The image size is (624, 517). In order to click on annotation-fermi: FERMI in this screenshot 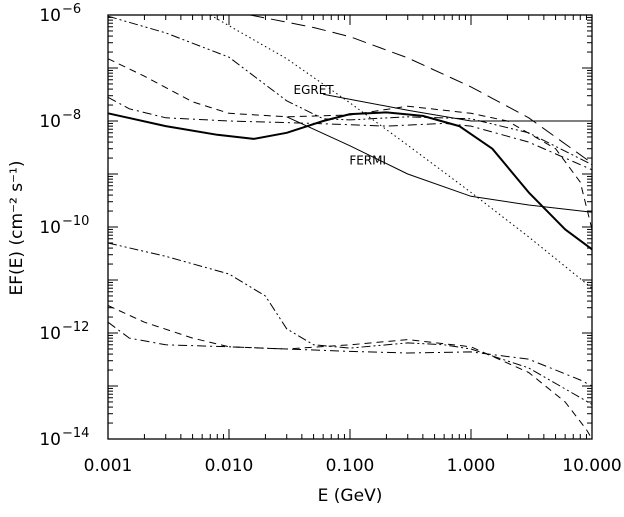, I will do `click(367, 161)`.